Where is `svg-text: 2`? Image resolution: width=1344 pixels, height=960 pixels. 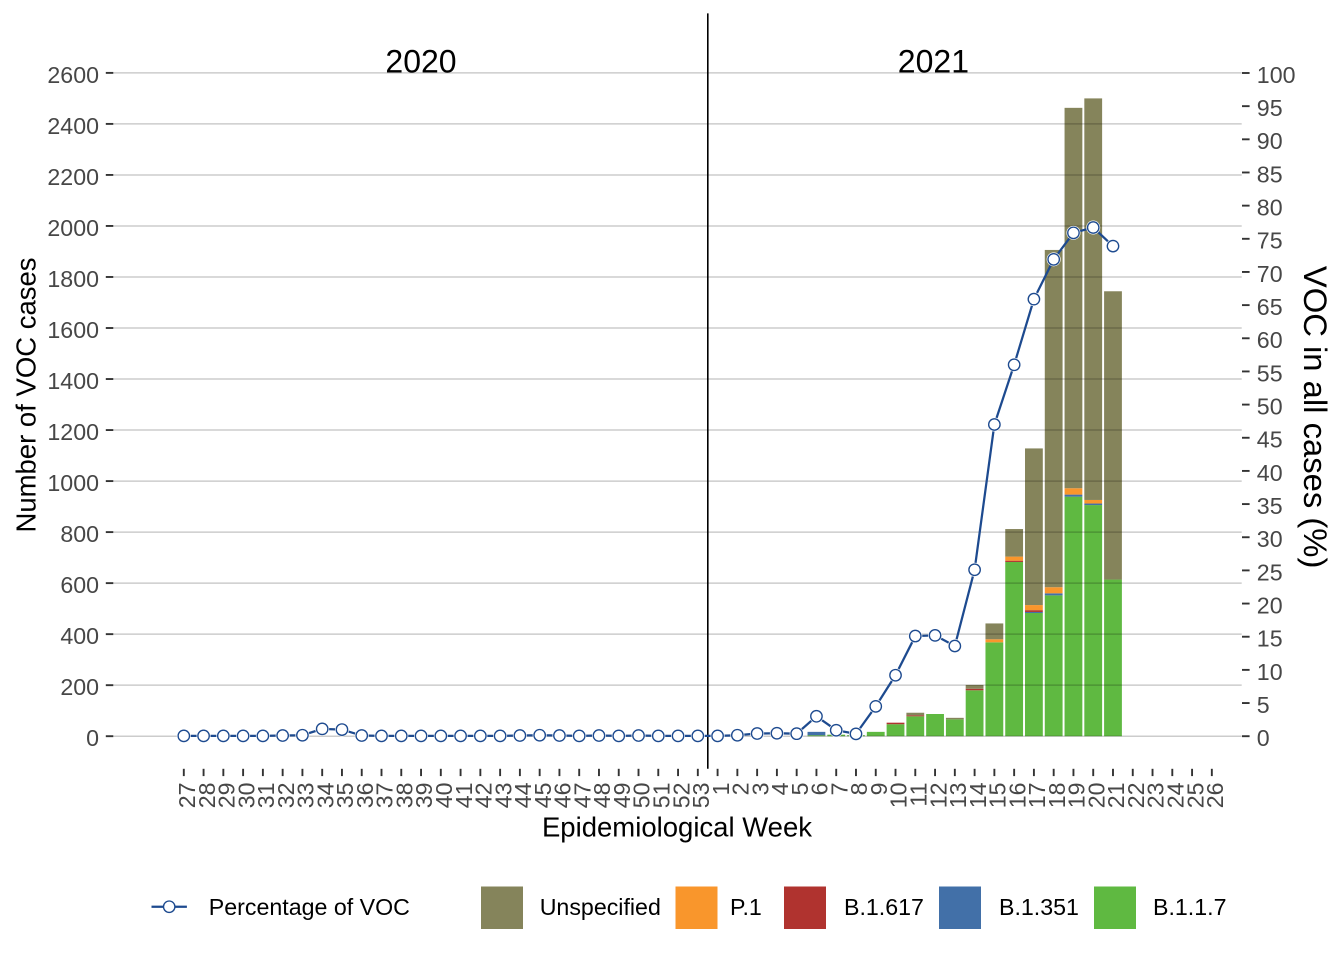
svg-text: 2 is located at coordinates (741, 789).